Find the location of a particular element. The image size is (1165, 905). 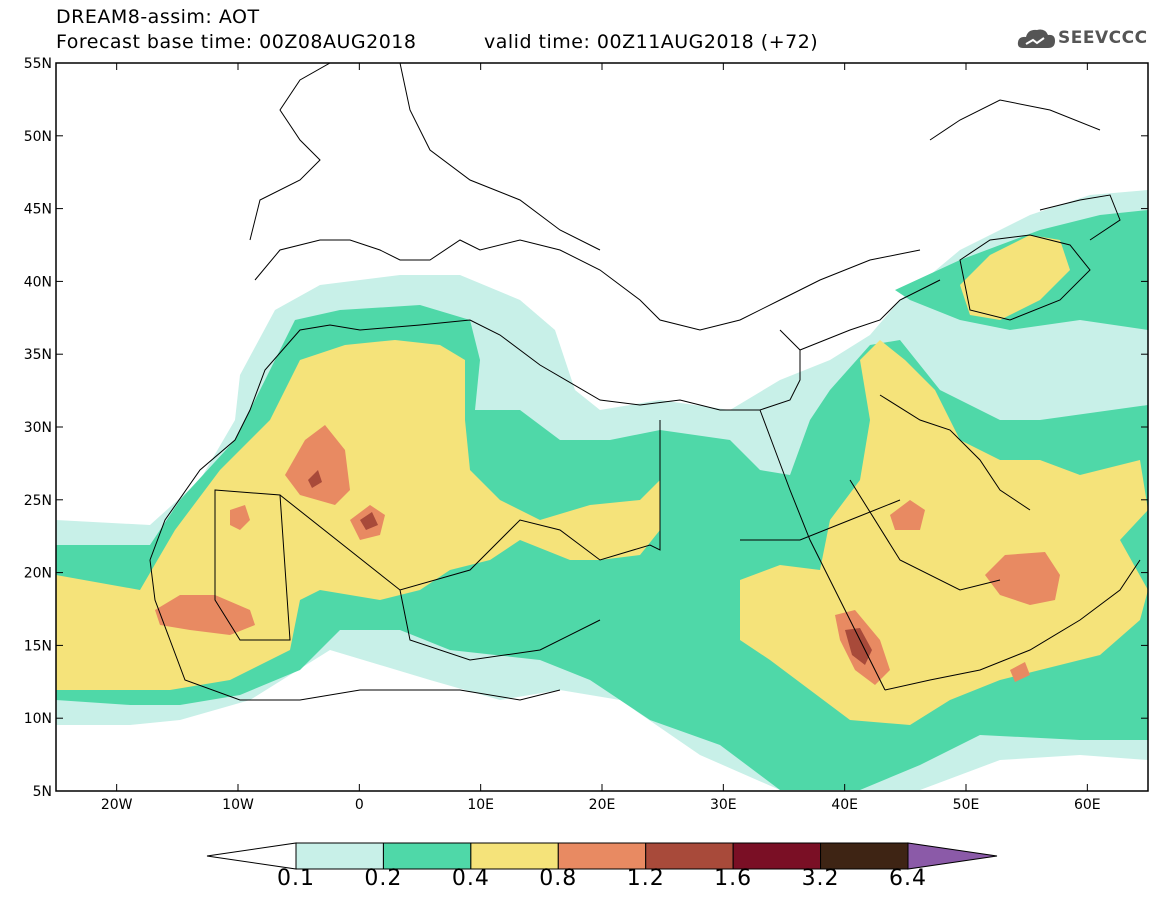

colorbar-label: 0.4 is located at coordinates (470, 878).